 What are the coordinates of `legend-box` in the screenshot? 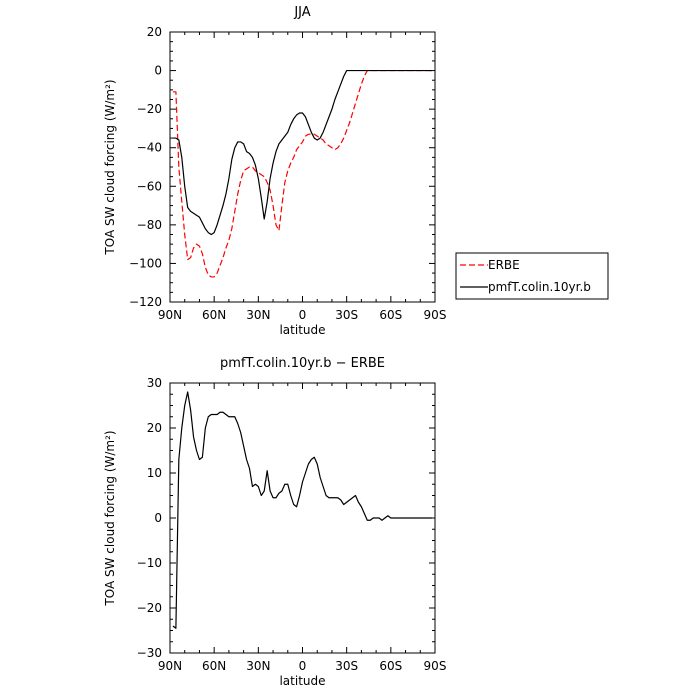 It's located at (532, 276).